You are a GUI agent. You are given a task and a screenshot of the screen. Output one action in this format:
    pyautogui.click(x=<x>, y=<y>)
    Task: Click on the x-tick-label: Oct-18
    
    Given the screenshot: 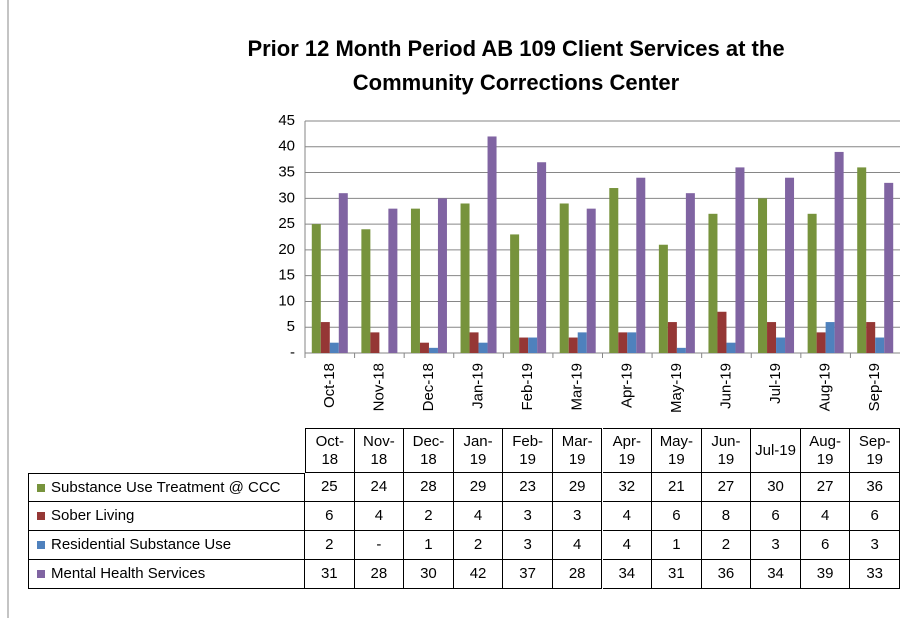 What is the action you would take?
    pyautogui.click(x=329, y=385)
    